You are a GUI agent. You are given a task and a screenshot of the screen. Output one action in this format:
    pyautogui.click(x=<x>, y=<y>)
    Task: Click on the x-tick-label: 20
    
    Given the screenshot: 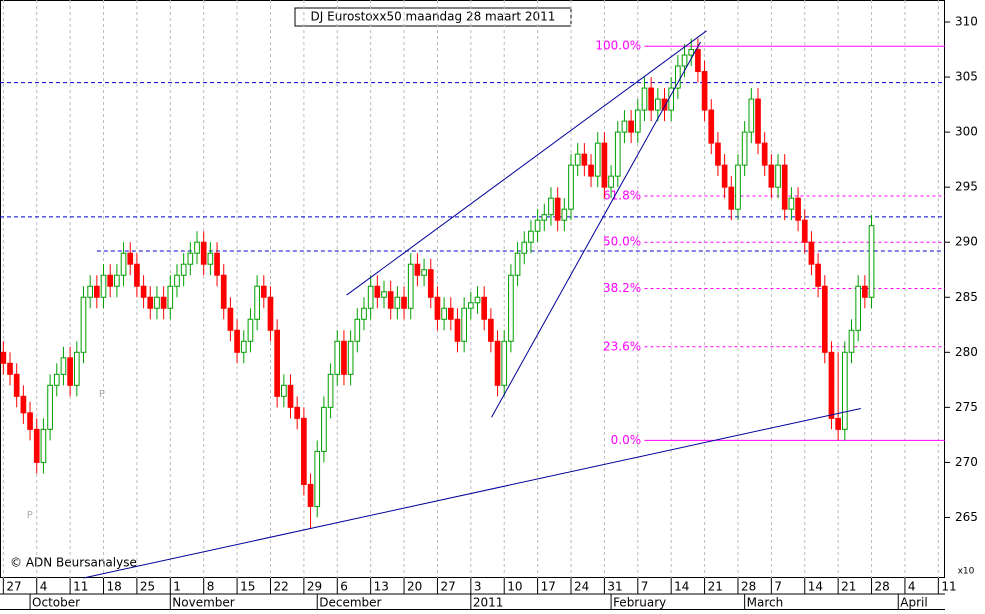 What is the action you would take?
    pyautogui.click(x=414, y=587)
    